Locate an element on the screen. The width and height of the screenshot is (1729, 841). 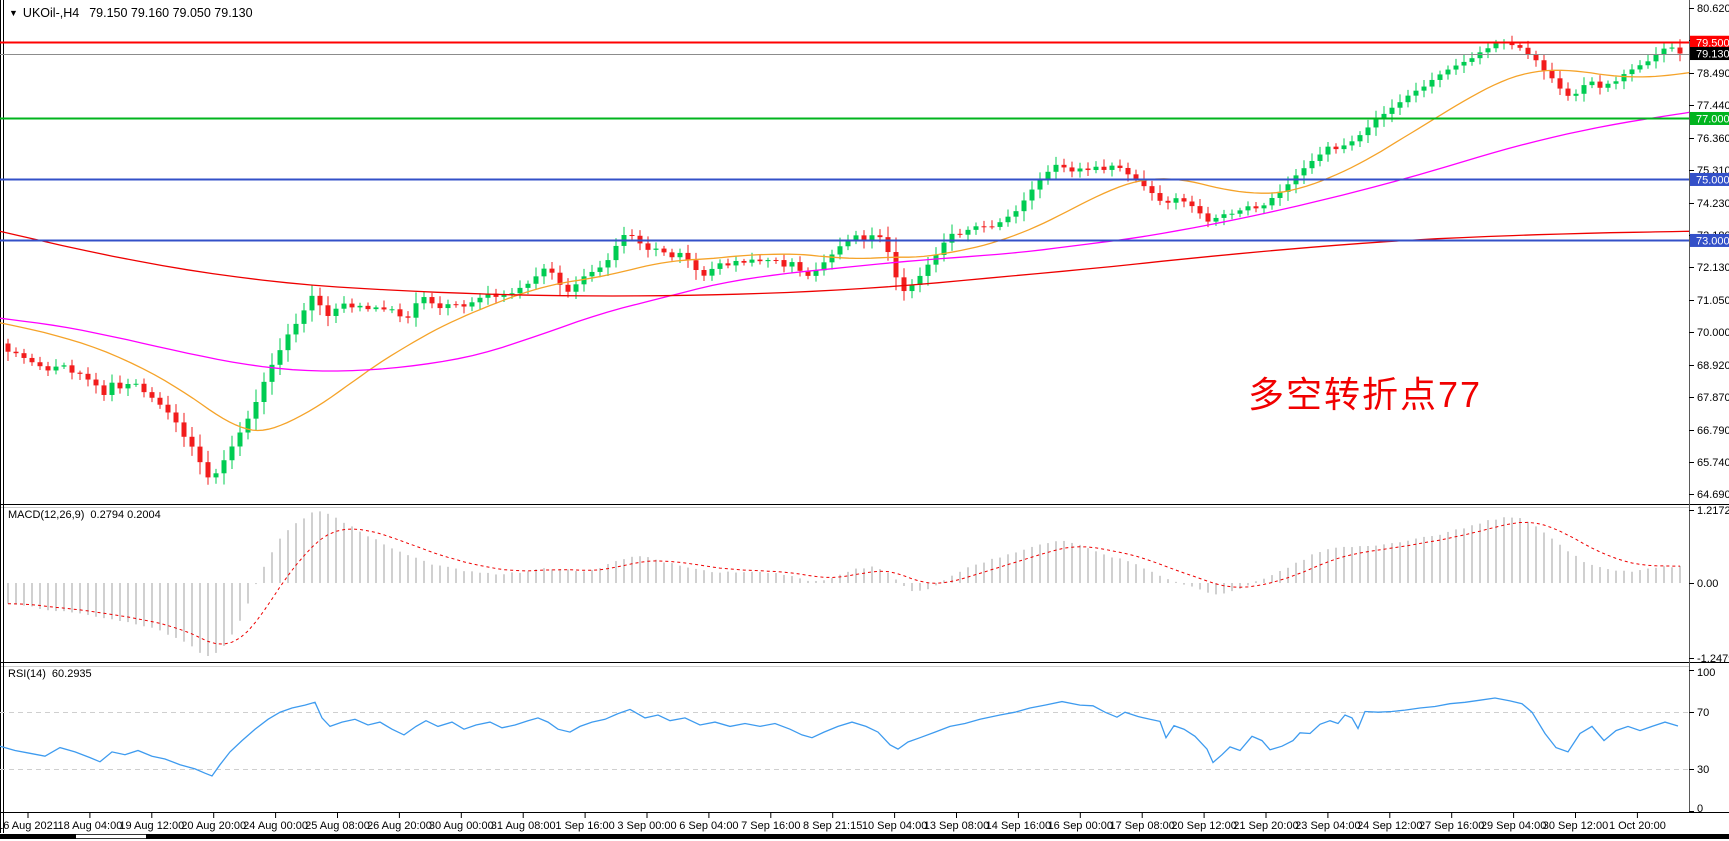
price-marker is located at coordinates (1709, 179).